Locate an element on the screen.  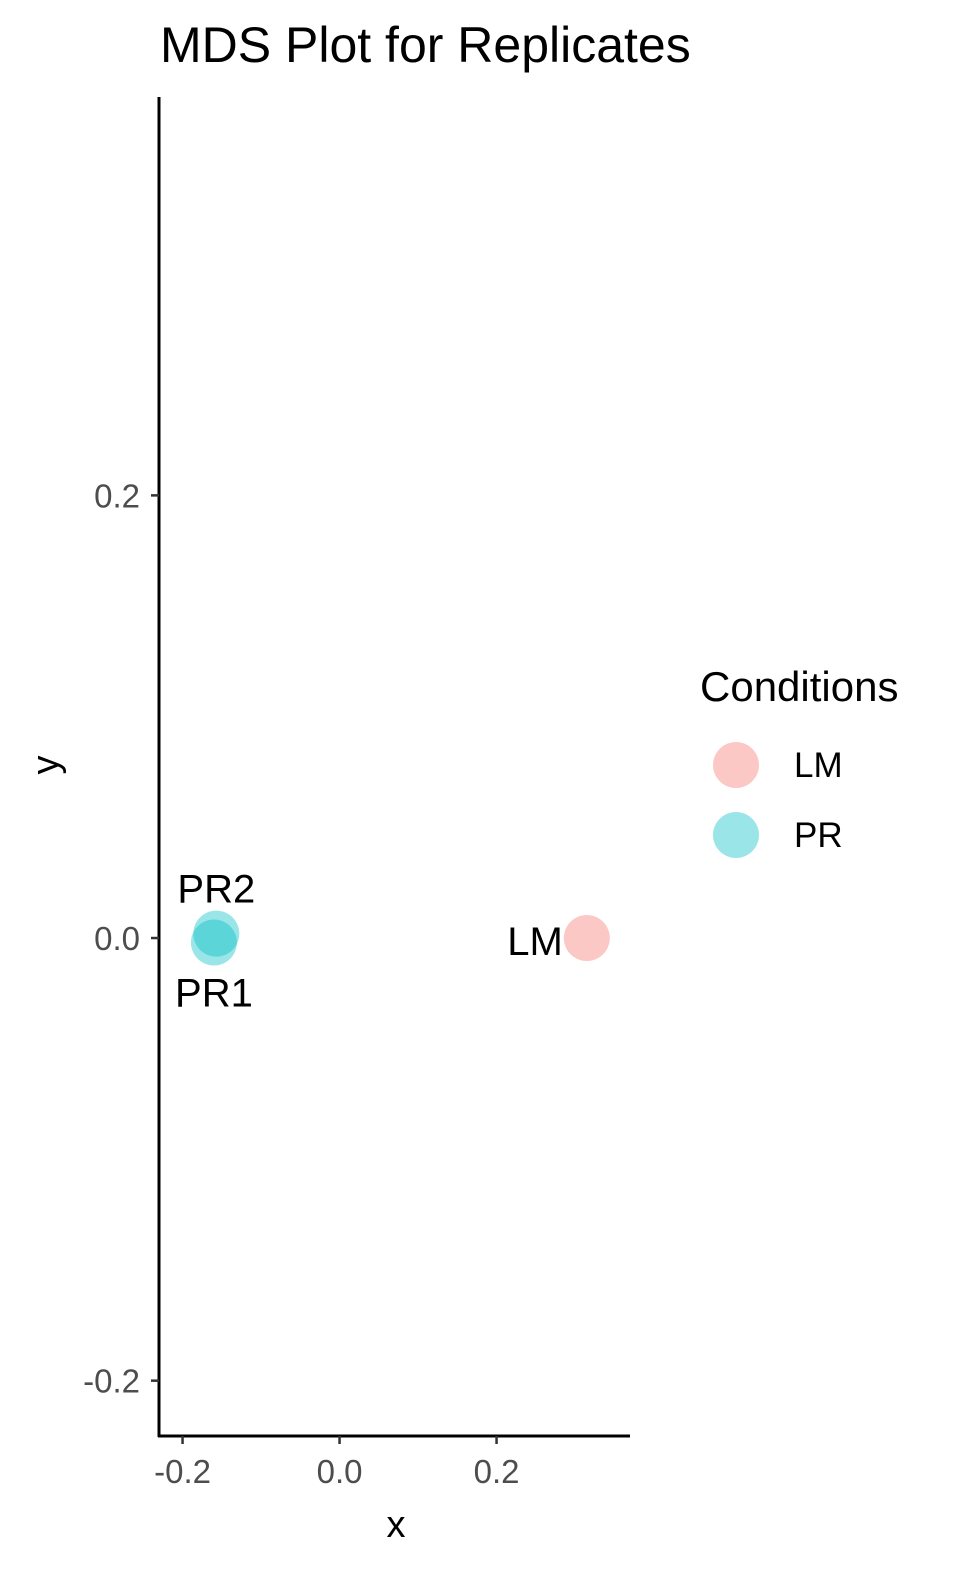
y-ticks: -0.2 0.0 0.2 is located at coordinates (121, 938).